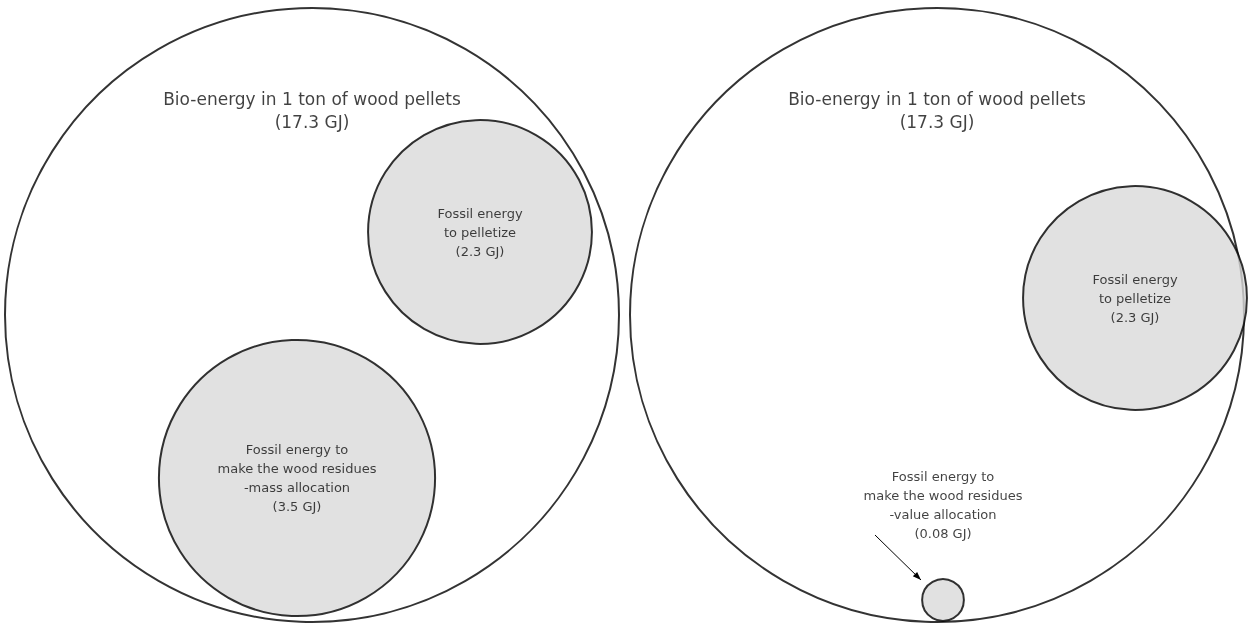 This screenshot has width=1250, height=628. I want to click on data-label: (3.5 GJ), so click(297, 506).